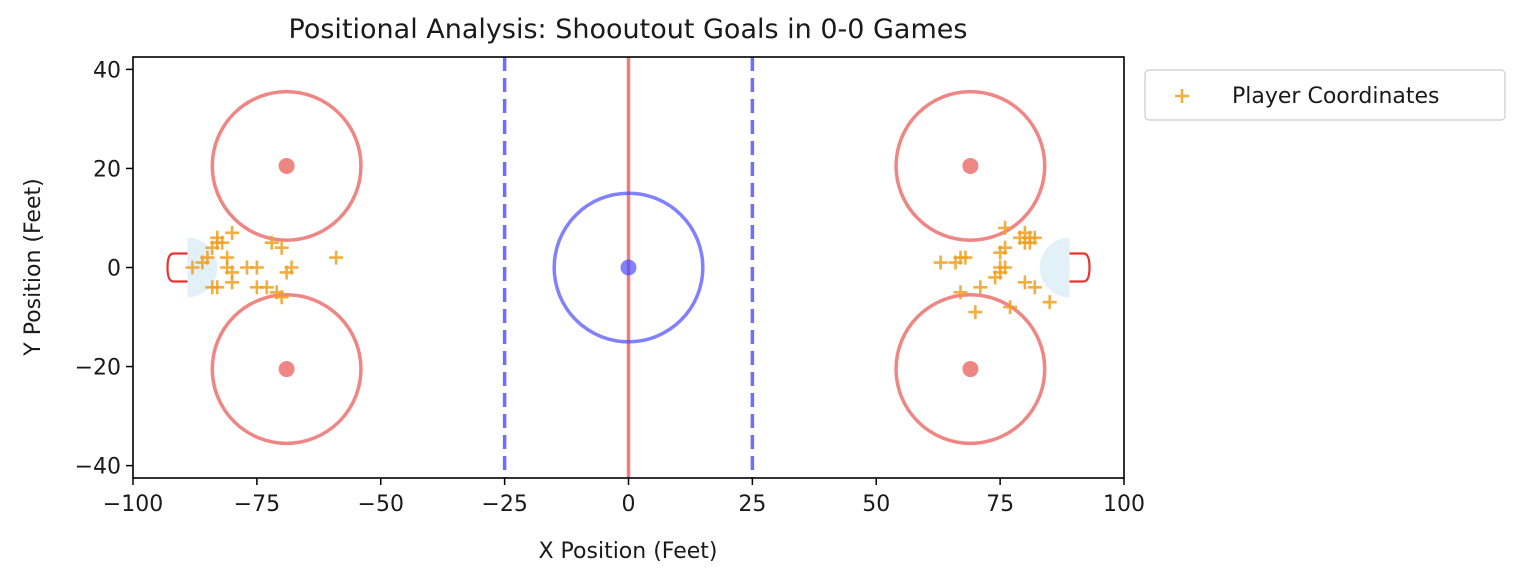 Image resolution: width=1520 pixels, height=578 pixels. I want to click on x-tick-label: 25, so click(752, 504).